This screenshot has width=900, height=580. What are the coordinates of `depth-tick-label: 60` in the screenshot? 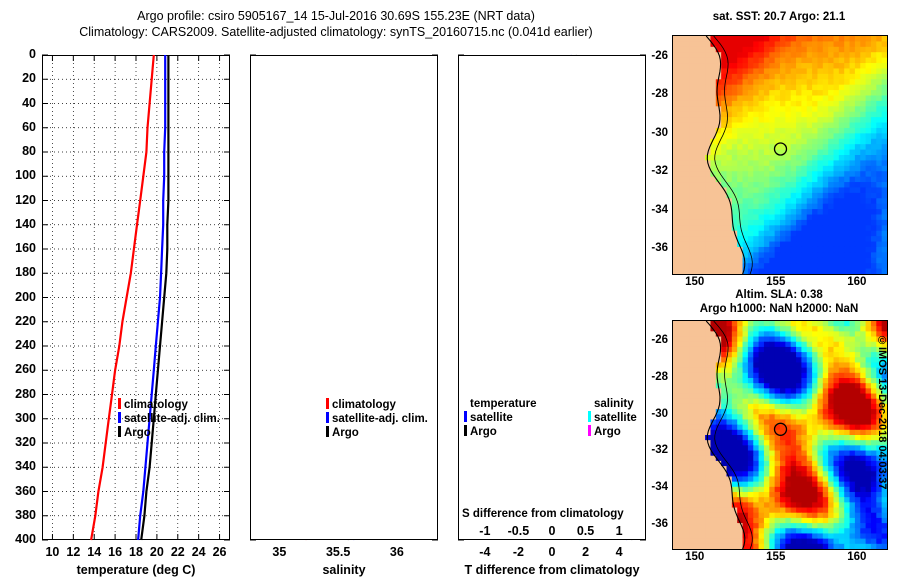 It's located at (29, 126).